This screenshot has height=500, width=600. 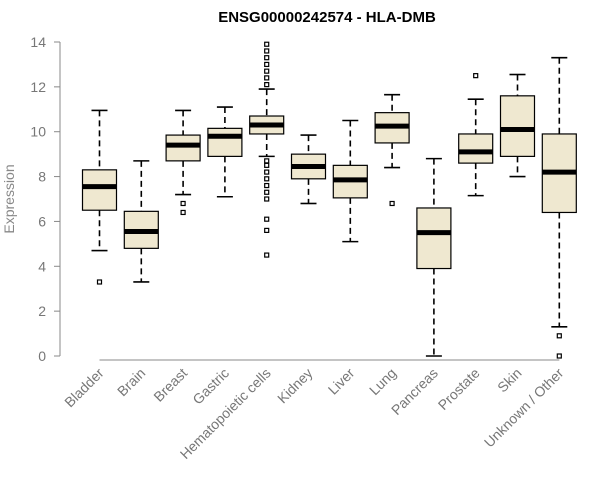 I want to click on x-tick-label: Brain, so click(x=131, y=382).